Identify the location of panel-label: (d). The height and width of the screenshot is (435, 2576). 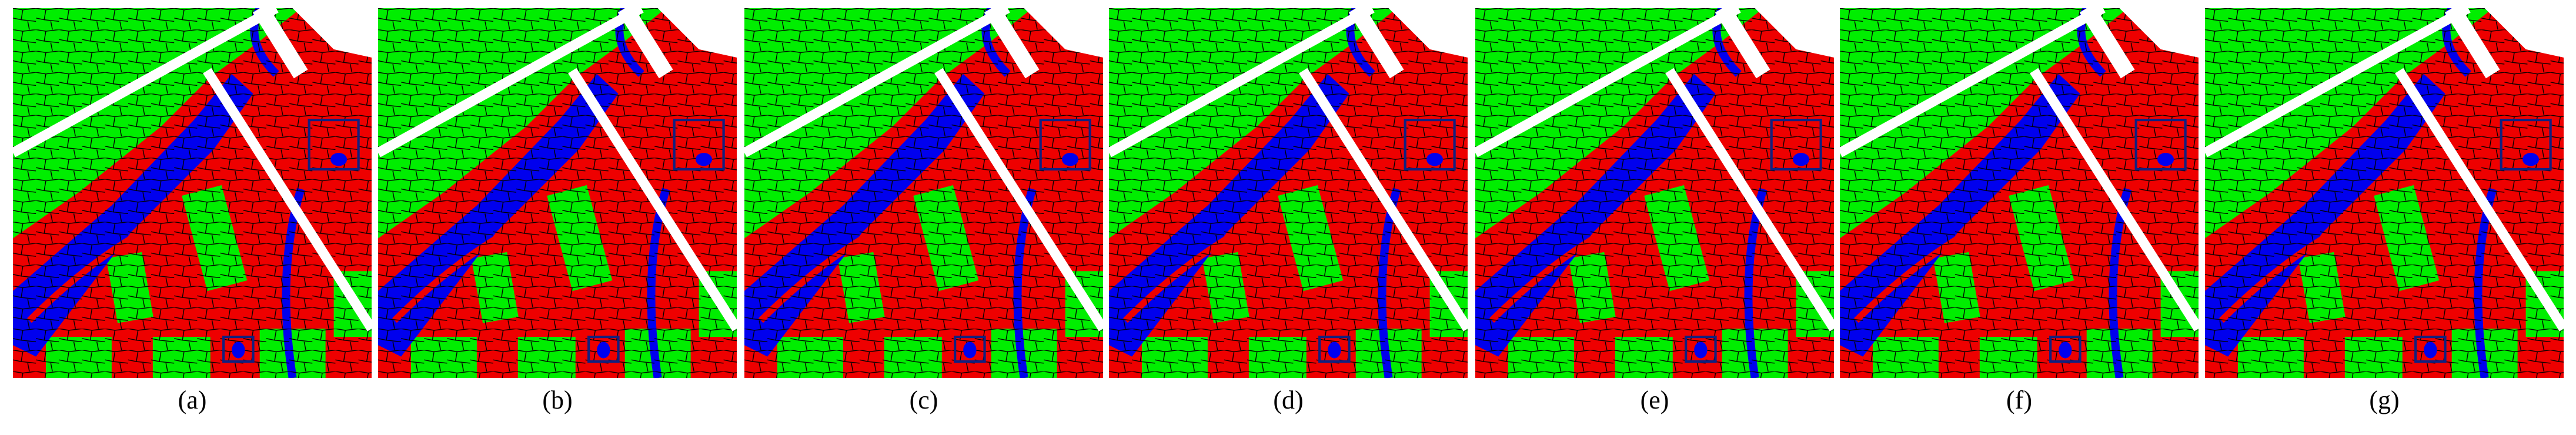
(1288, 400).